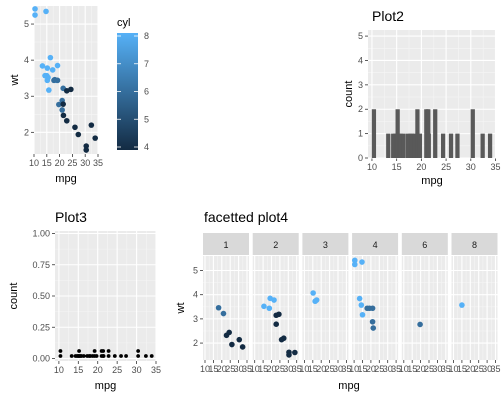 The width and height of the screenshot is (501, 402). What do you see at coordinates (41, 234) in the screenshot?
I see `plot3-y-tick-label: 1.00` at bounding box center [41, 234].